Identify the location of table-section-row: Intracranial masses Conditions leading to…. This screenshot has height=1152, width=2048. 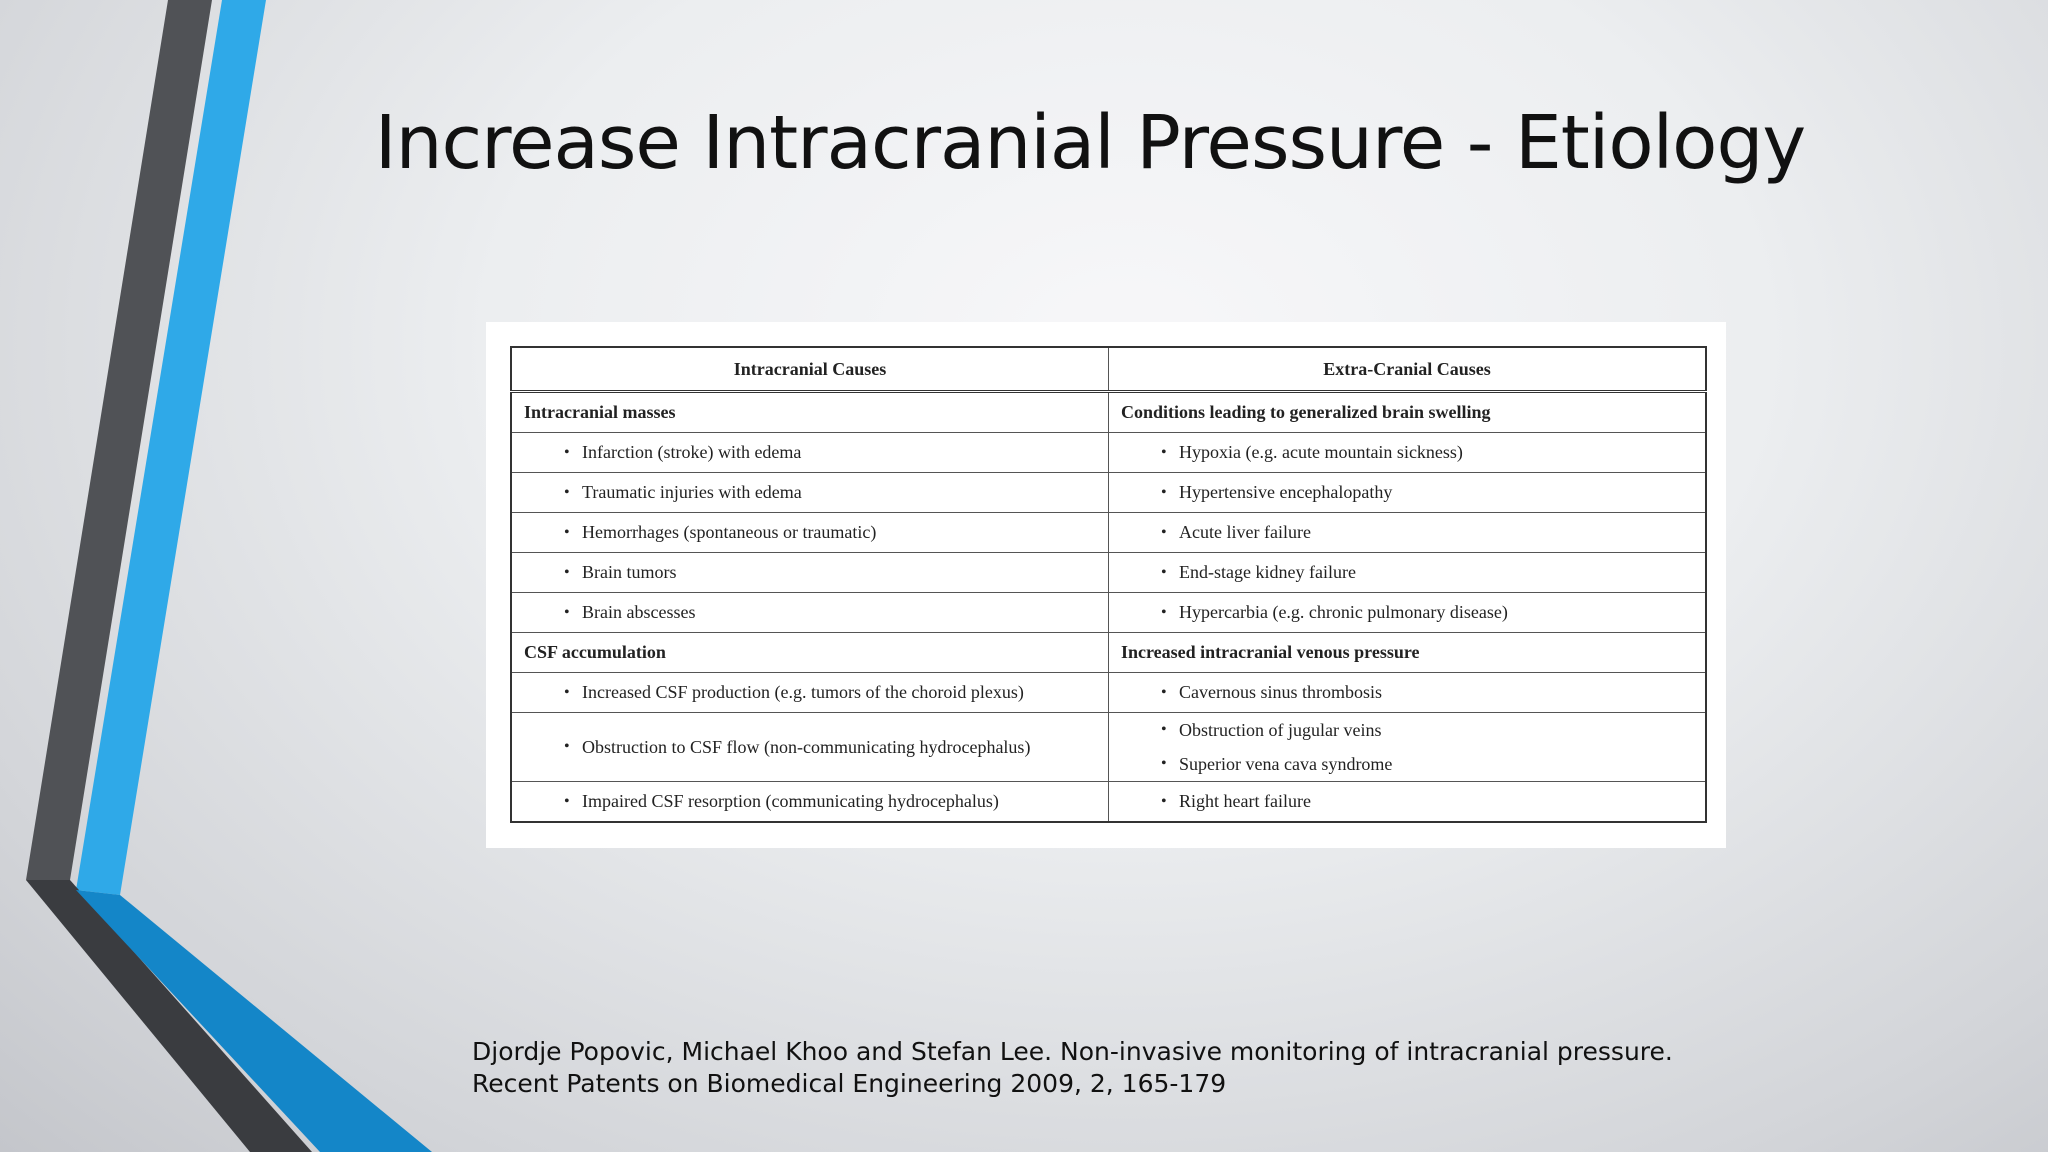
(1108, 412).